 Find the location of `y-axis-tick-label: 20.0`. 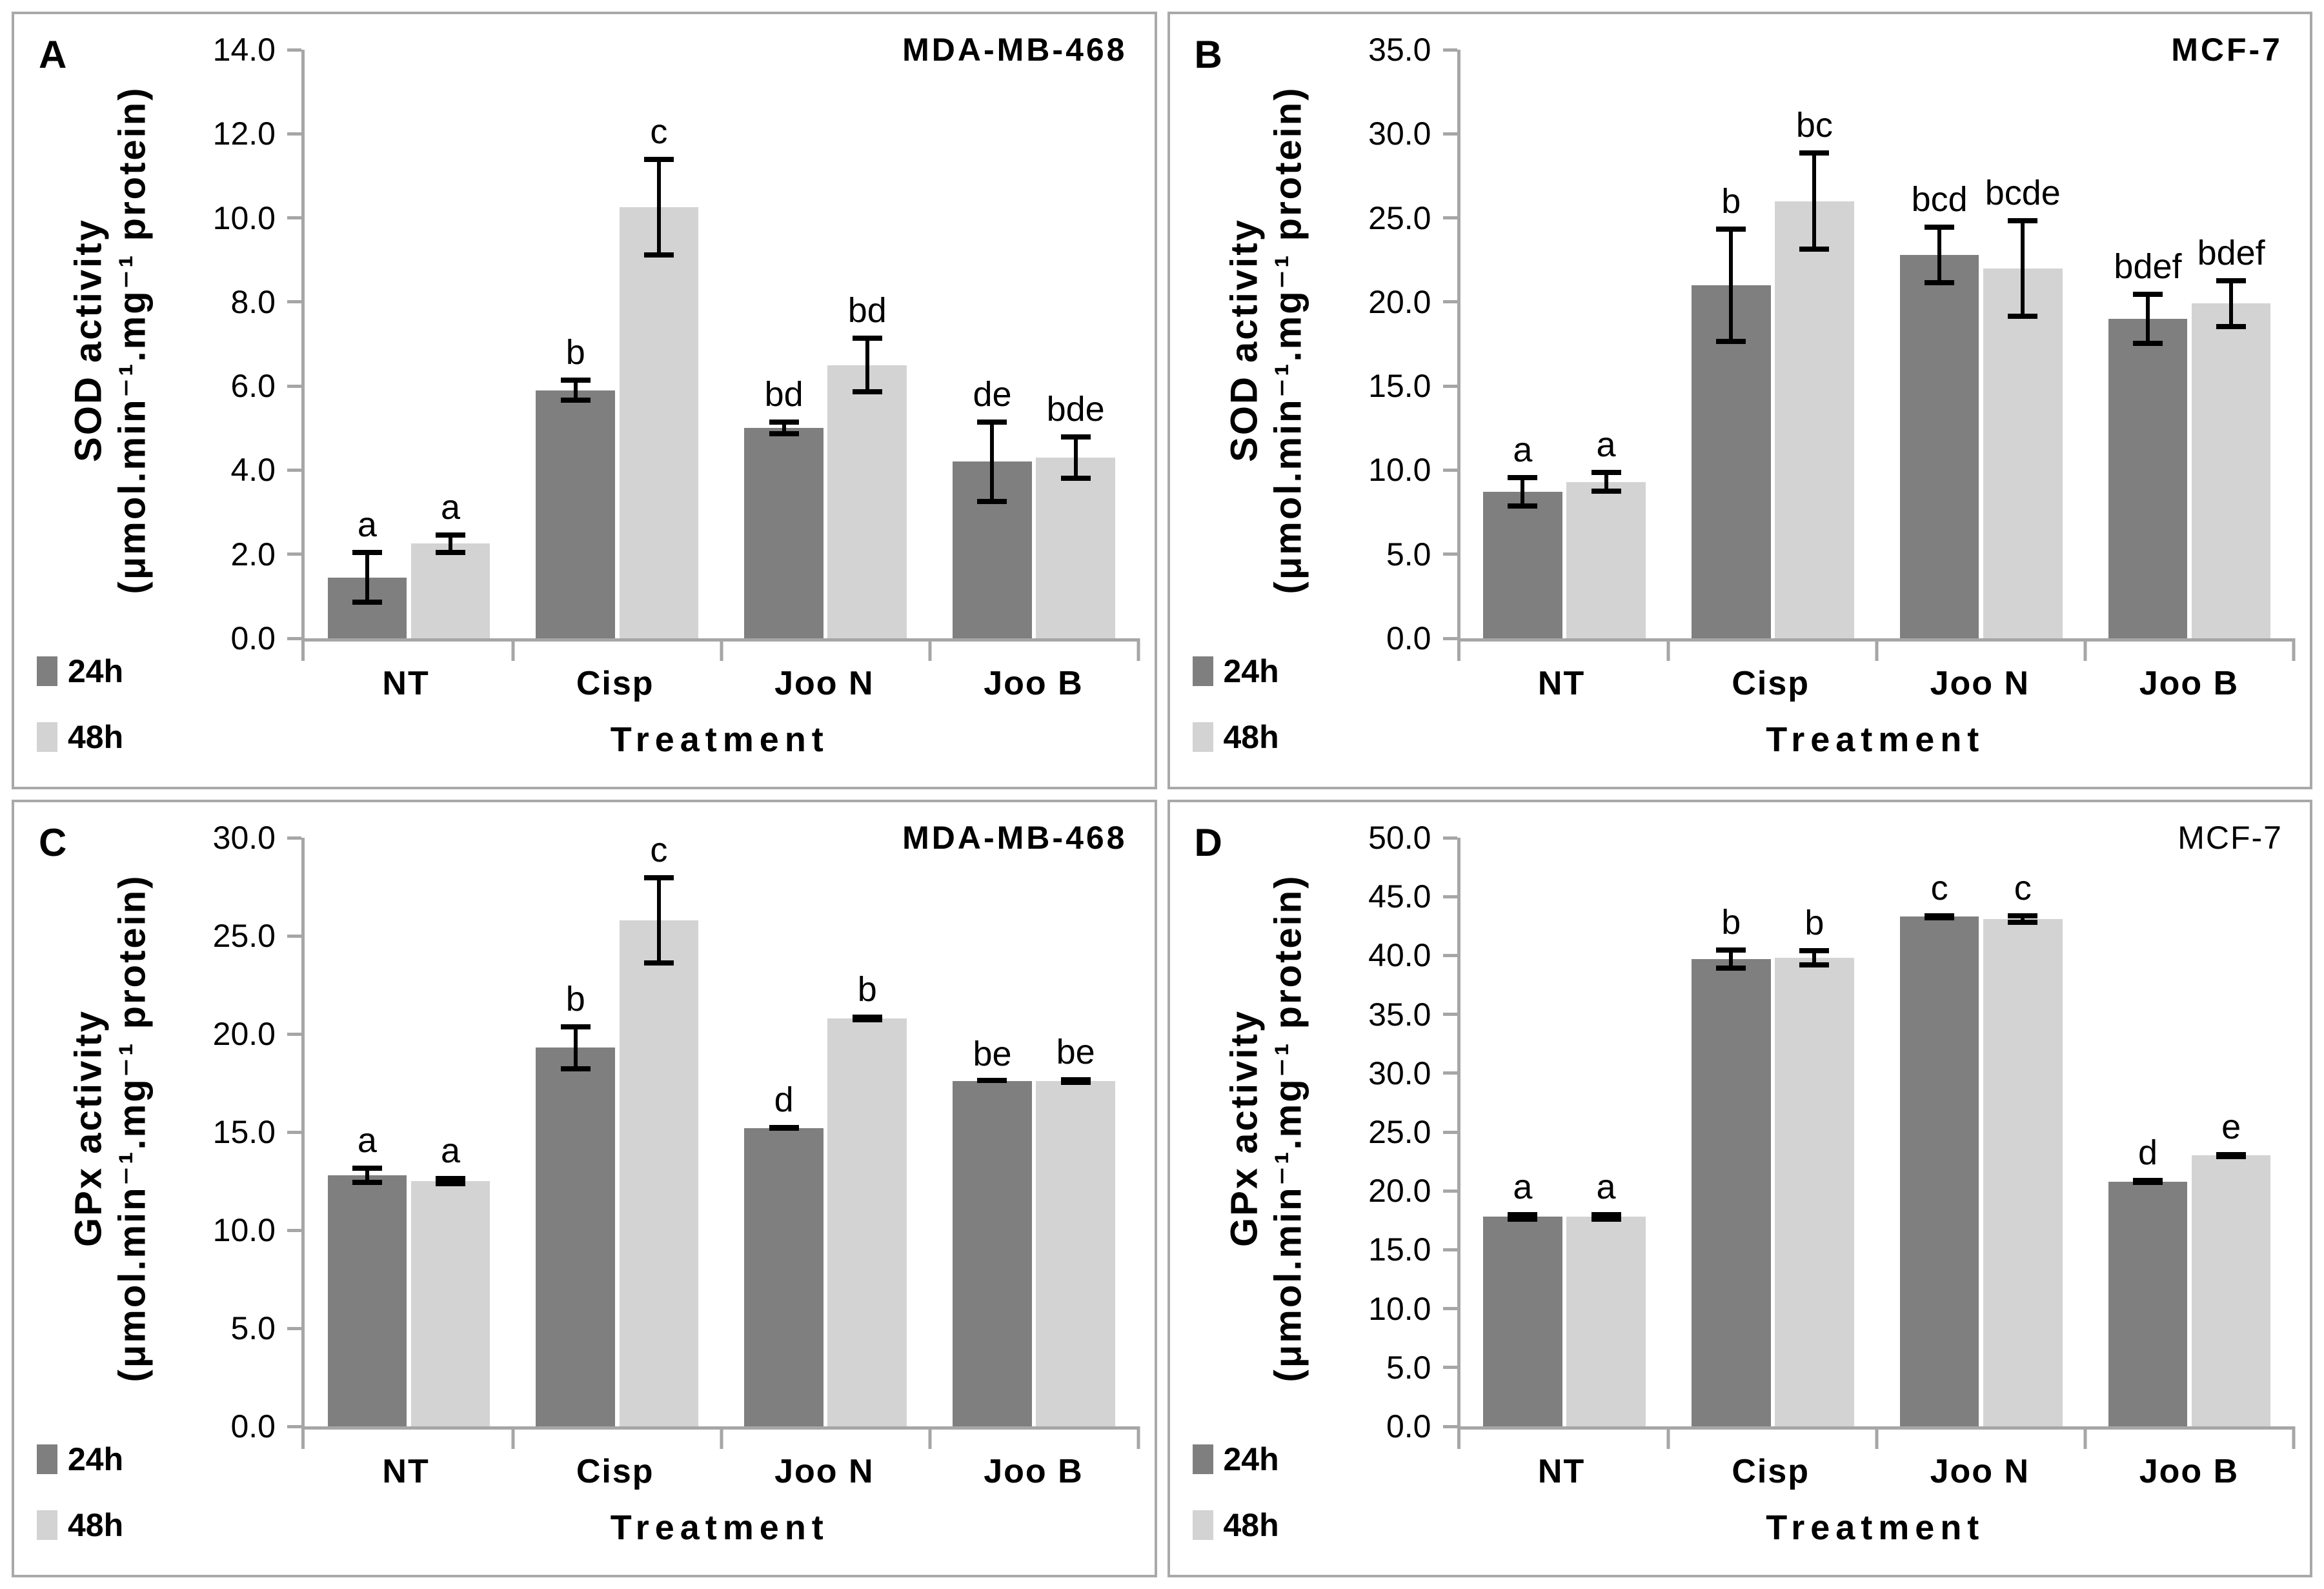

y-axis-tick-label: 20.0 is located at coordinates (1399, 301).